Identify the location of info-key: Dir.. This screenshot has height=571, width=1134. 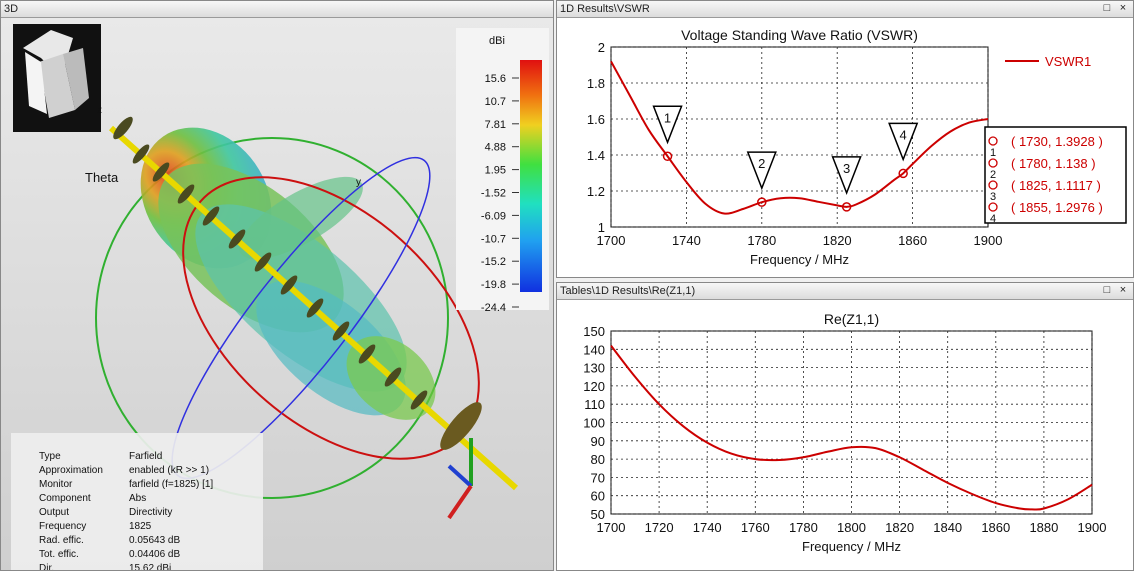
(46, 567).